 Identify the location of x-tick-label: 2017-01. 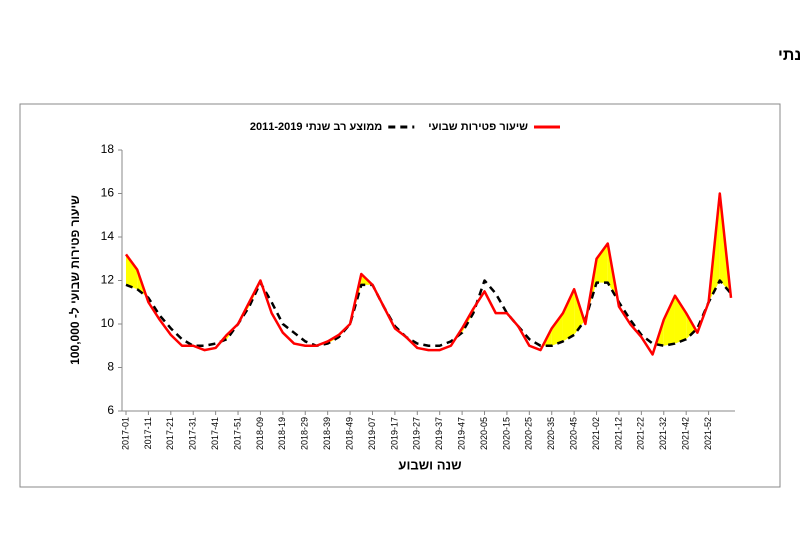
(125, 433).